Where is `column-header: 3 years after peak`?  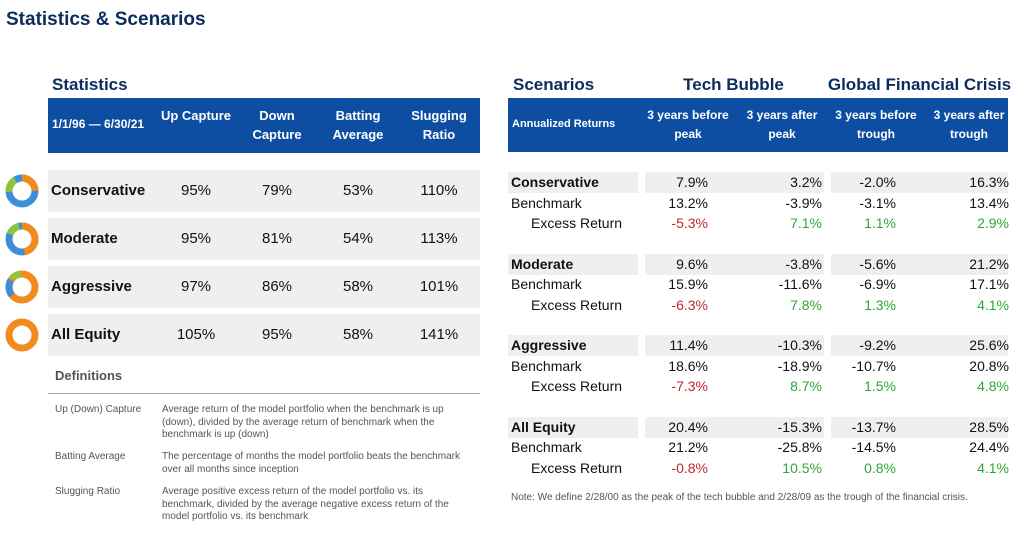 column-header: 3 years after peak is located at coordinates (782, 124).